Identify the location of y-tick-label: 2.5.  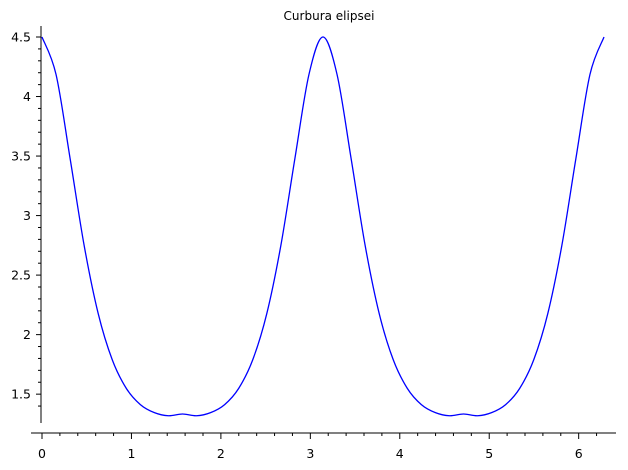
(21, 275).